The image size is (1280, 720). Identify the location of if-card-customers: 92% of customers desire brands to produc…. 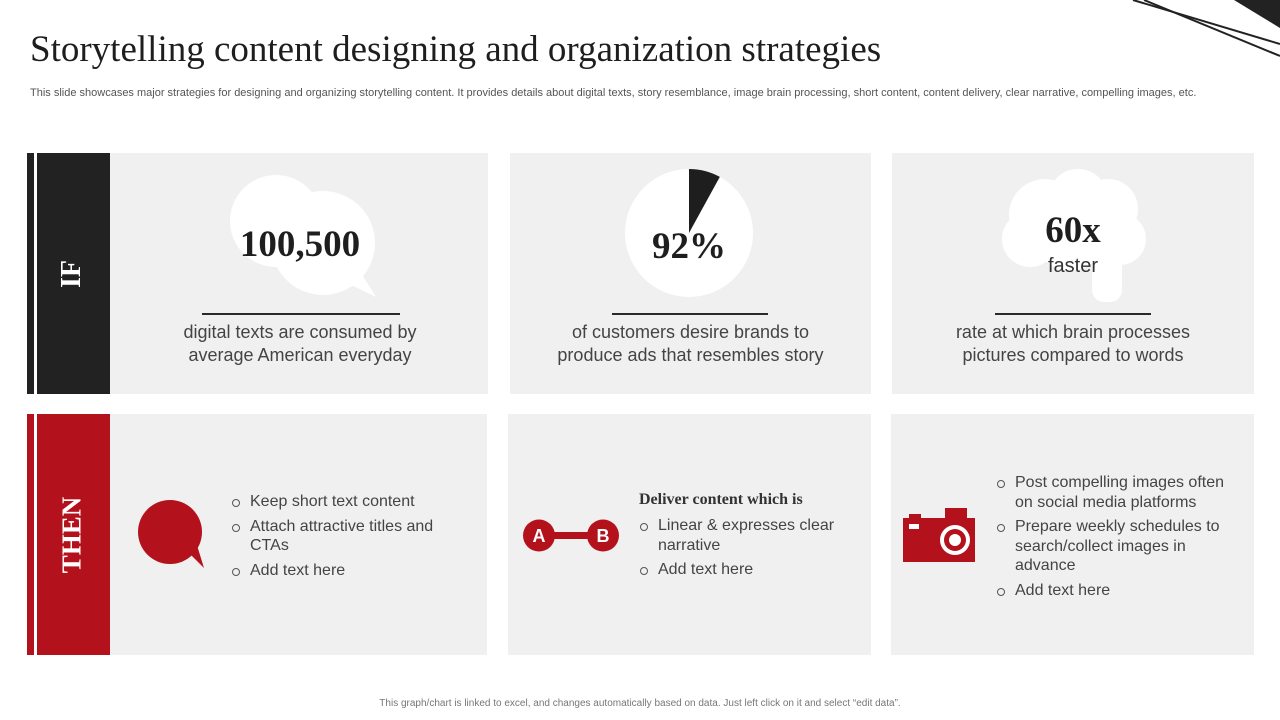
(690, 273).